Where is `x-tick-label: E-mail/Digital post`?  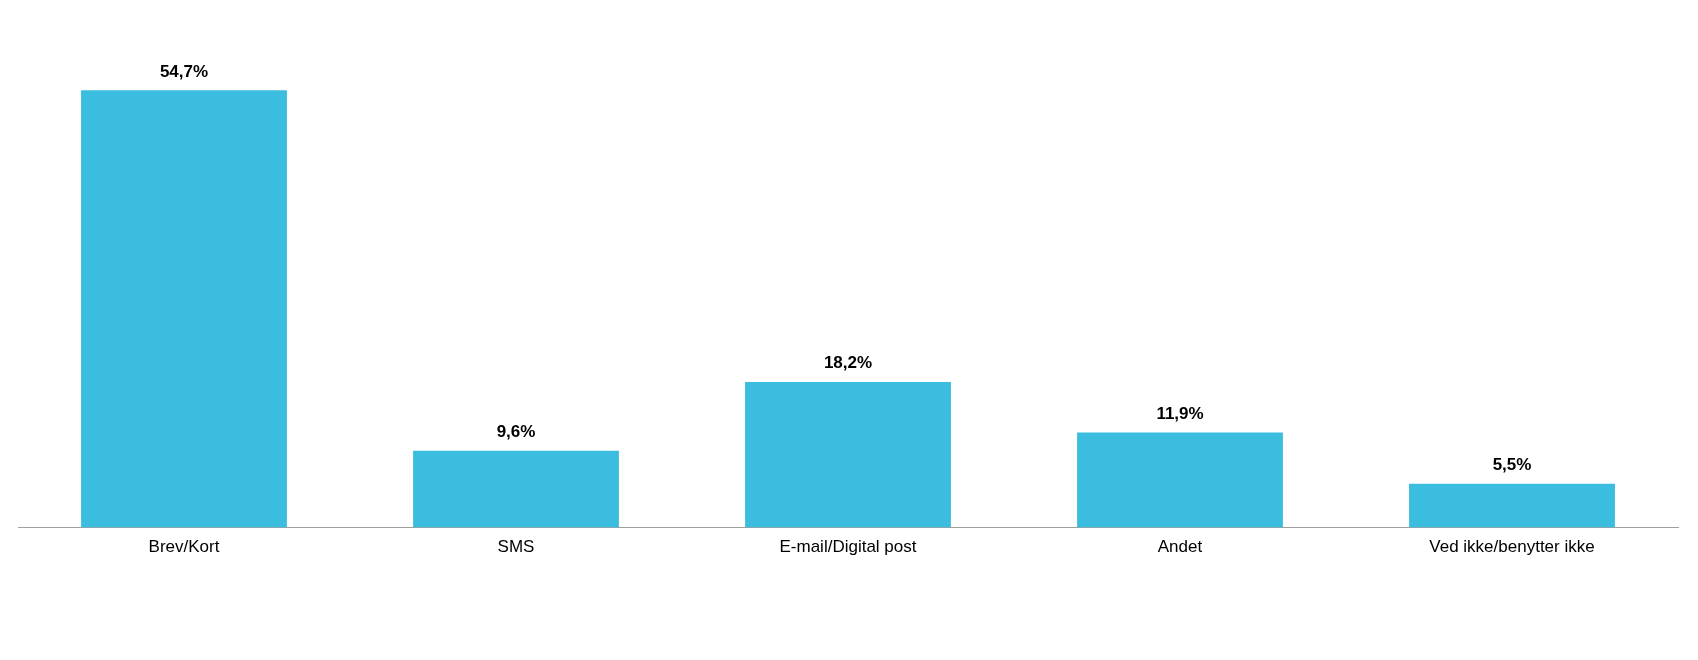 x-tick-label: E-mail/Digital post is located at coordinates (848, 547).